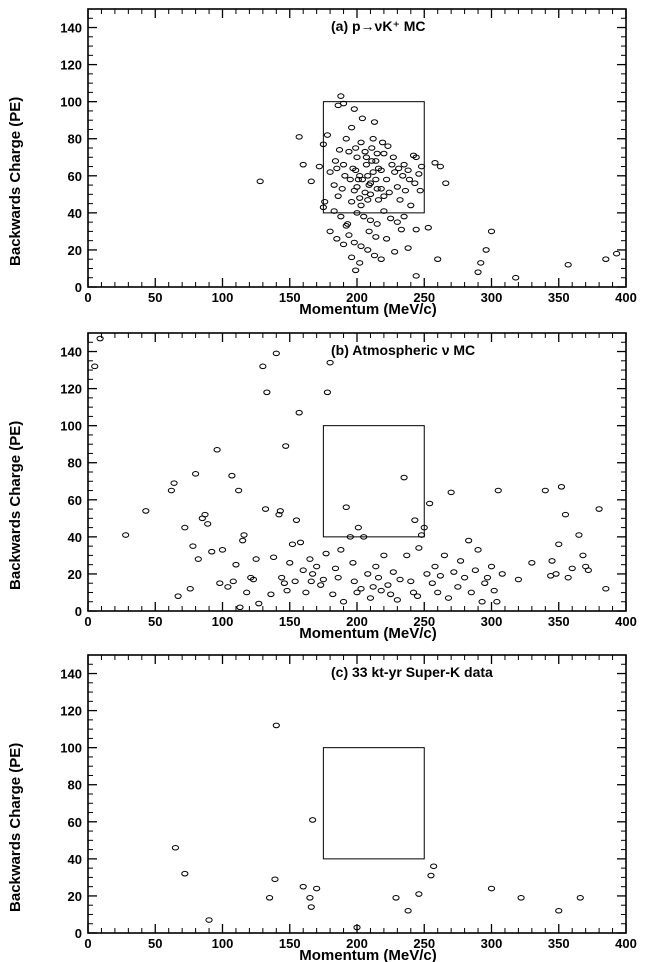 This screenshot has height=962, width=656. What do you see at coordinates (403, 350) in the screenshot?
I see `panel-title: (b) Atmospheric ν MC` at bounding box center [403, 350].